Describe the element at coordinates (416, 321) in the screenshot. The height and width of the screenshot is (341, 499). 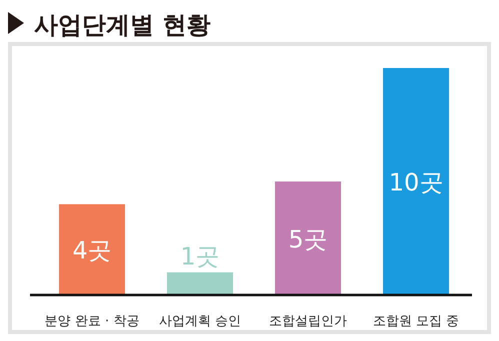
I see `x-tick-label: 조합원 모집 중` at that location.